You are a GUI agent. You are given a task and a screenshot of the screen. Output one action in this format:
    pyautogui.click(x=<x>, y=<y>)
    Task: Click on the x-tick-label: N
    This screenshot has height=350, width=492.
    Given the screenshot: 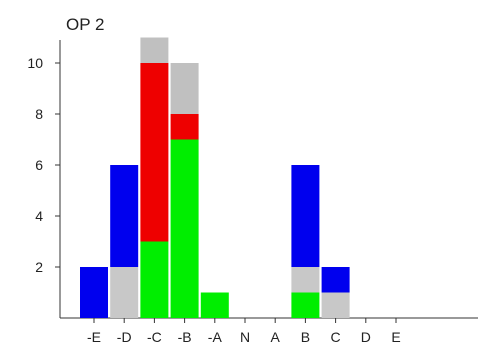 What is the action you would take?
    pyautogui.click(x=245, y=337)
    